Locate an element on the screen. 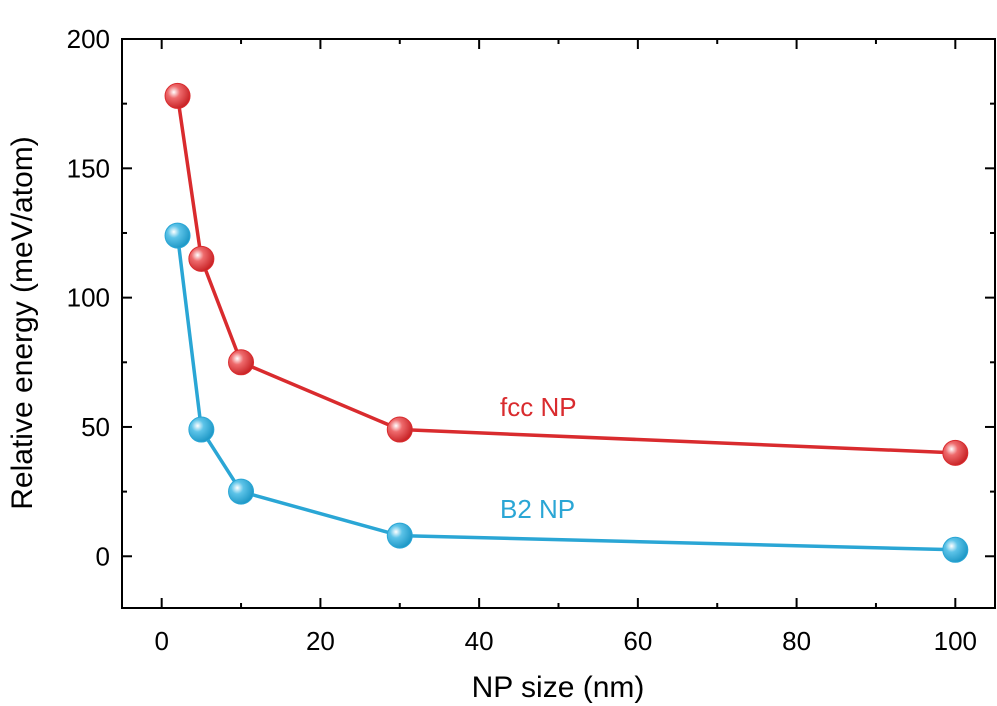 This screenshot has height=706, width=997. x-tick-label: 40 is located at coordinates (479, 641).